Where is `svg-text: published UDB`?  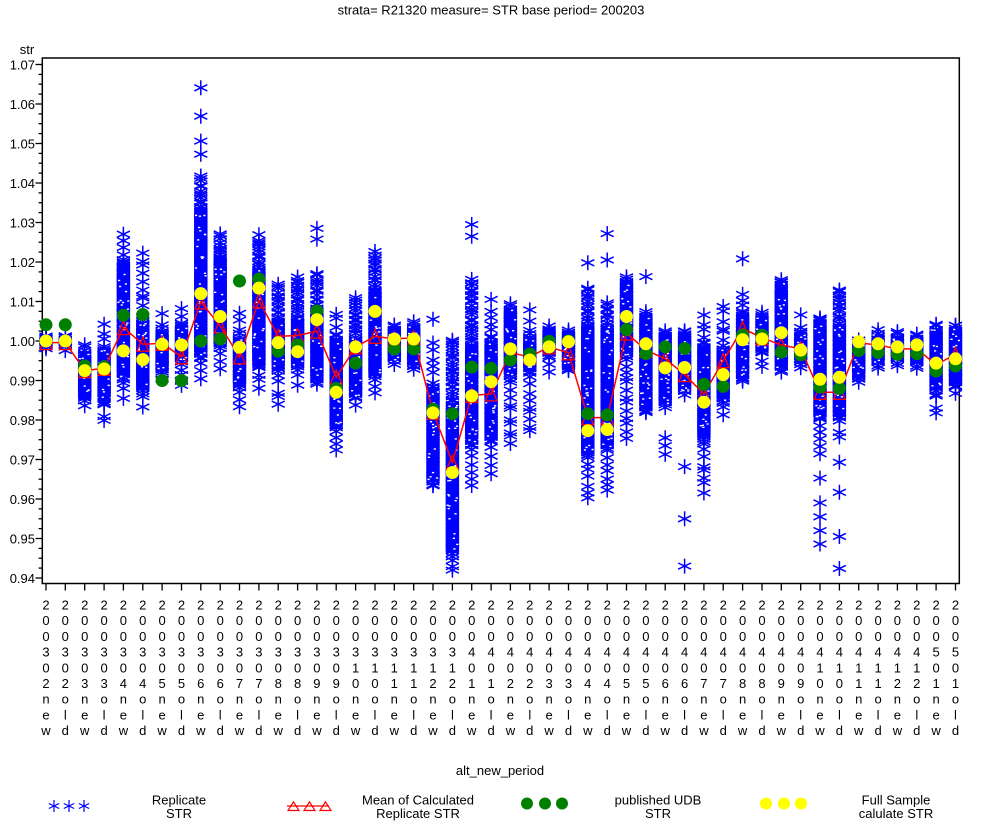
svg-text: published UDB is located at coordinates (658, 800).